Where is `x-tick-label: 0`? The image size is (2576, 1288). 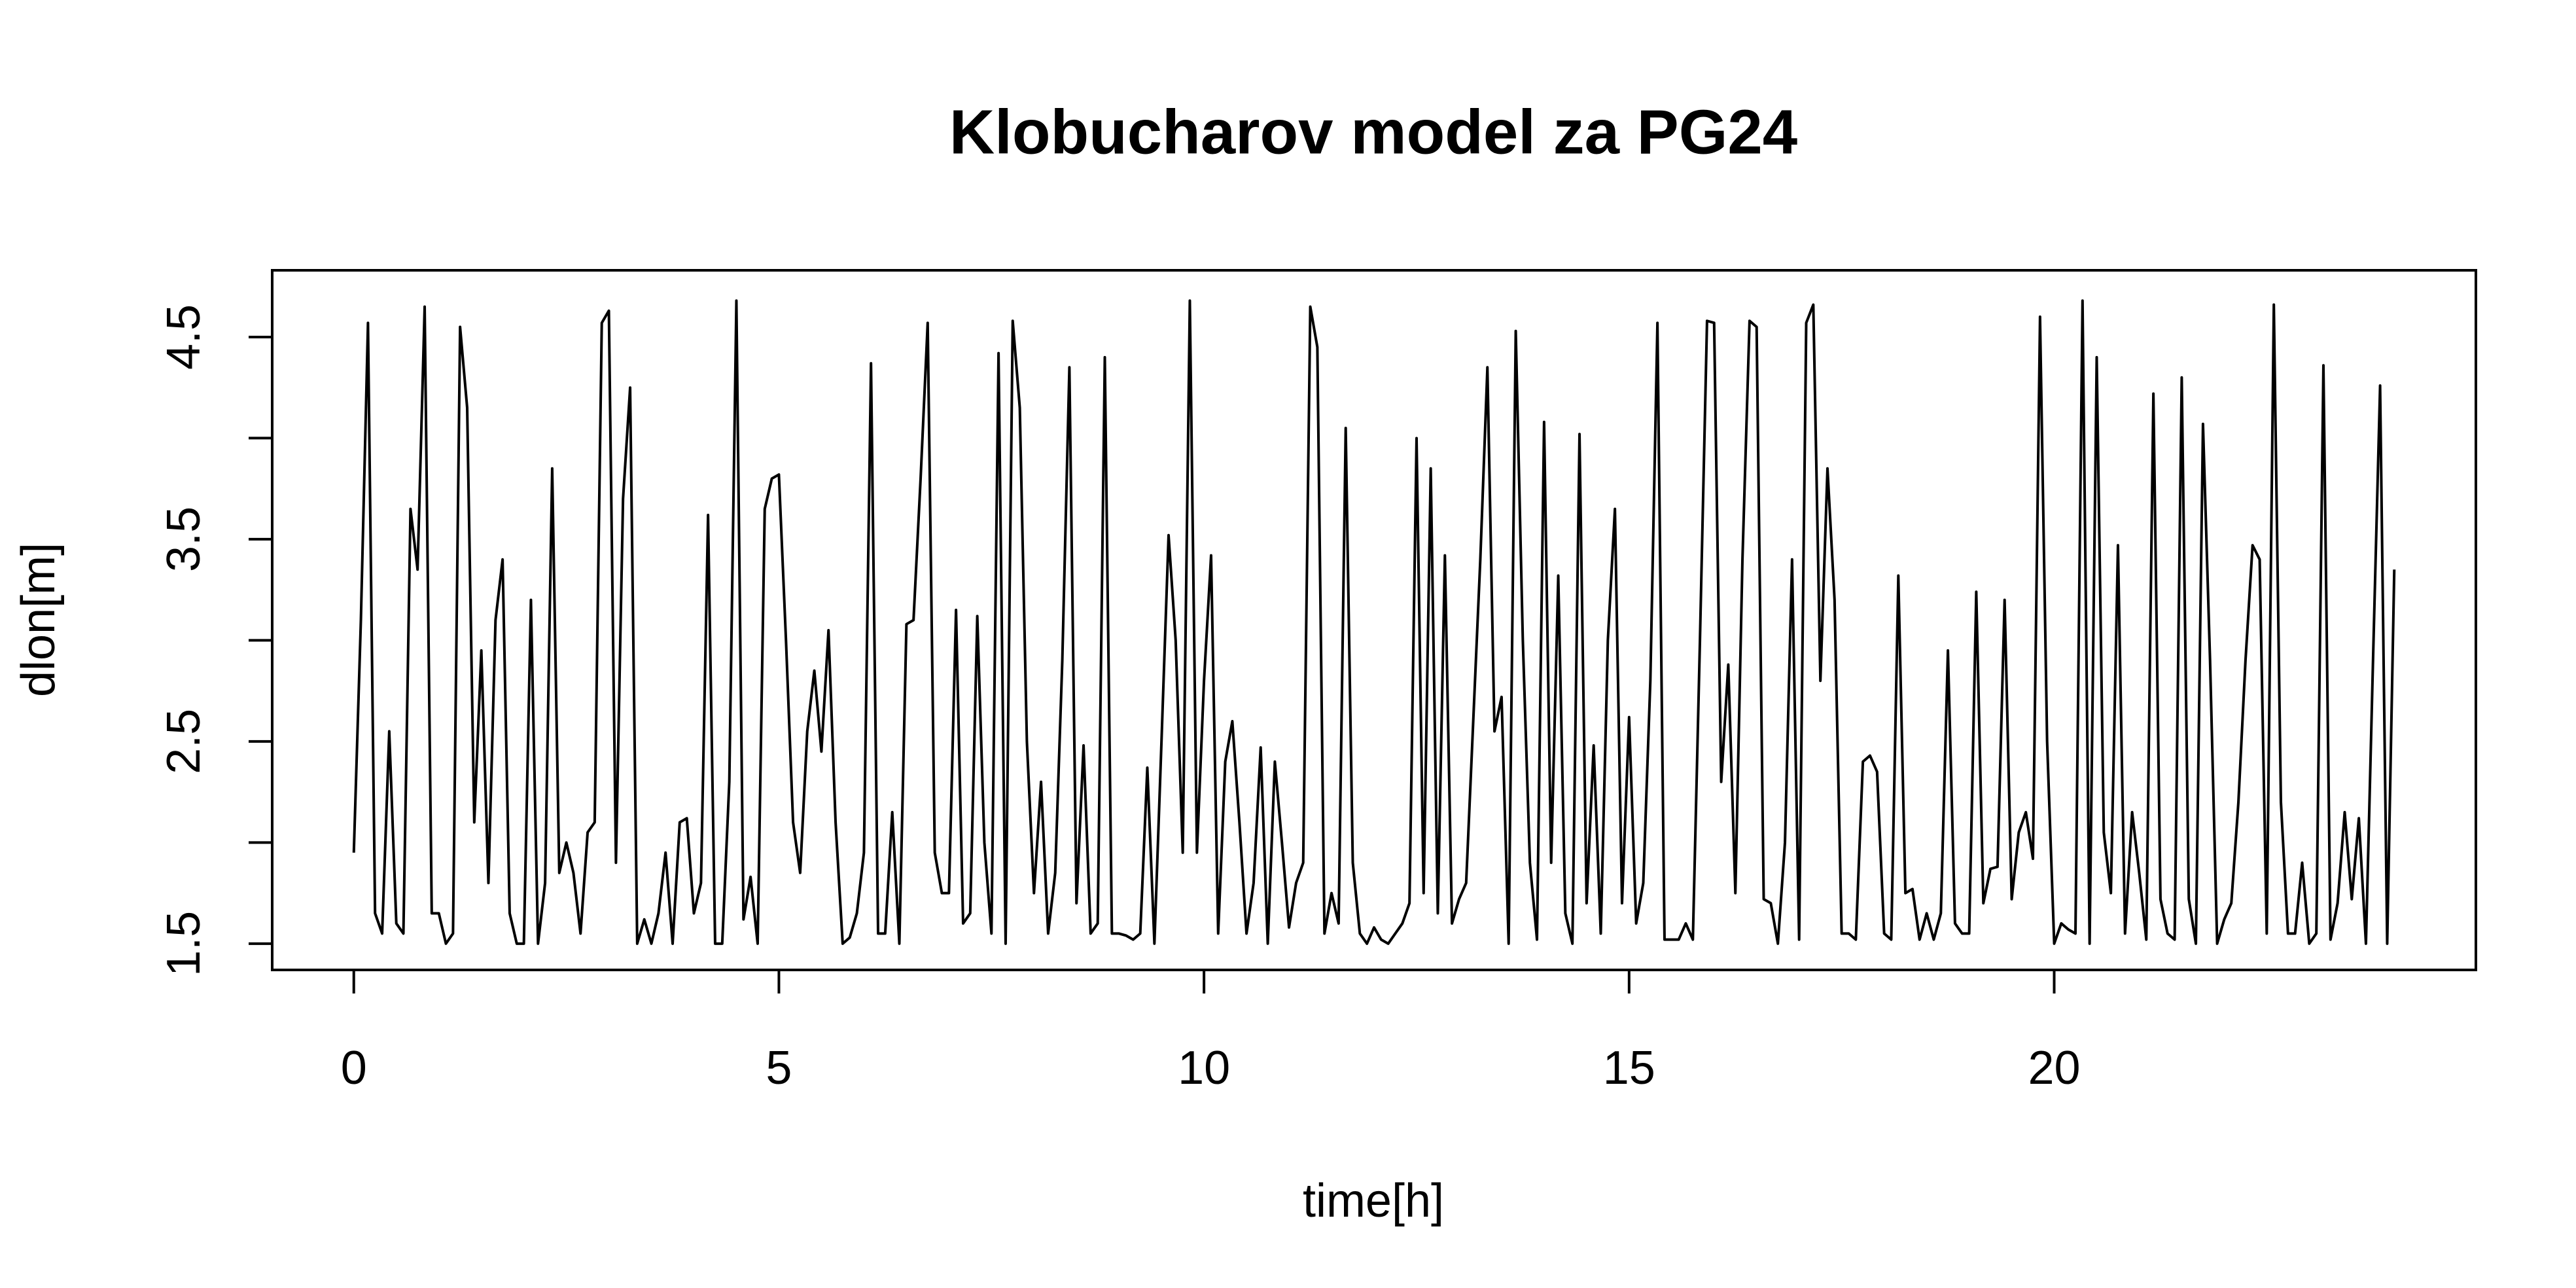 x-tick-label: 0 is located at coordinates (354, 1068).